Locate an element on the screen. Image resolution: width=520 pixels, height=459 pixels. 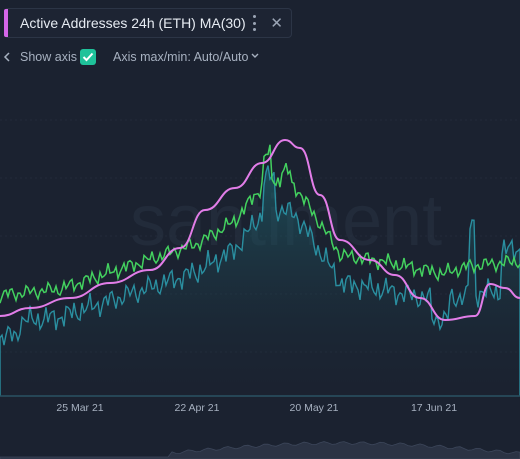
more-vertical-icon is located at coordinates (254, 23).